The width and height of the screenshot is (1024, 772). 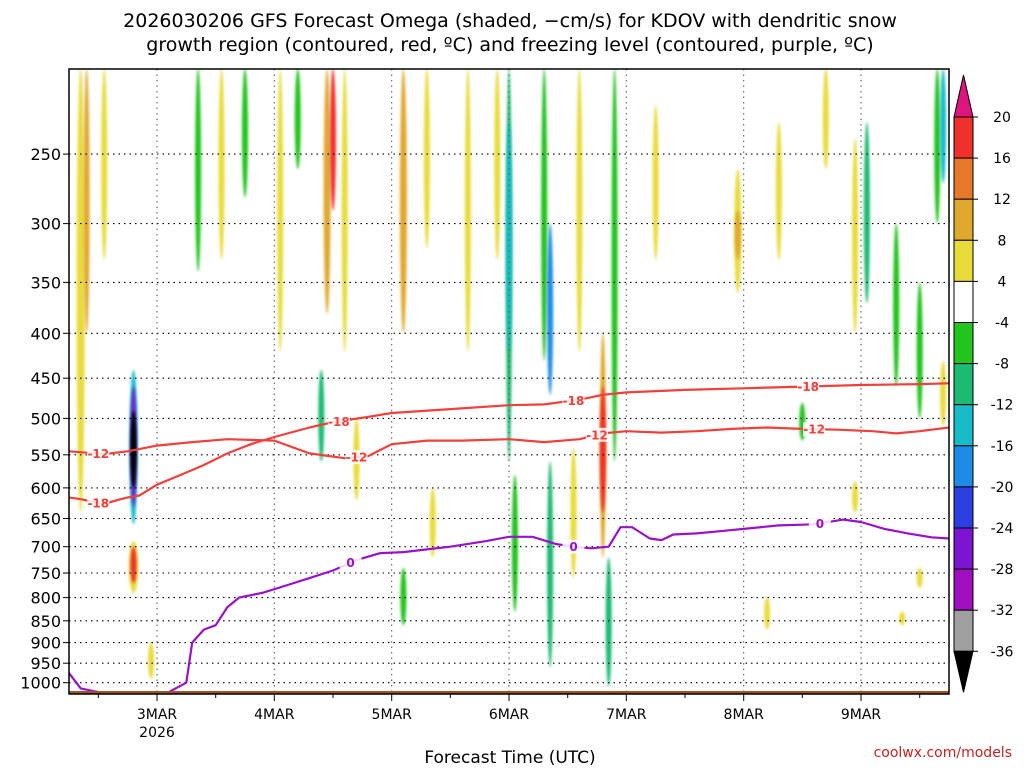 I want to click on x-tick-sublabel: 2026, so click(x=157, y=733).